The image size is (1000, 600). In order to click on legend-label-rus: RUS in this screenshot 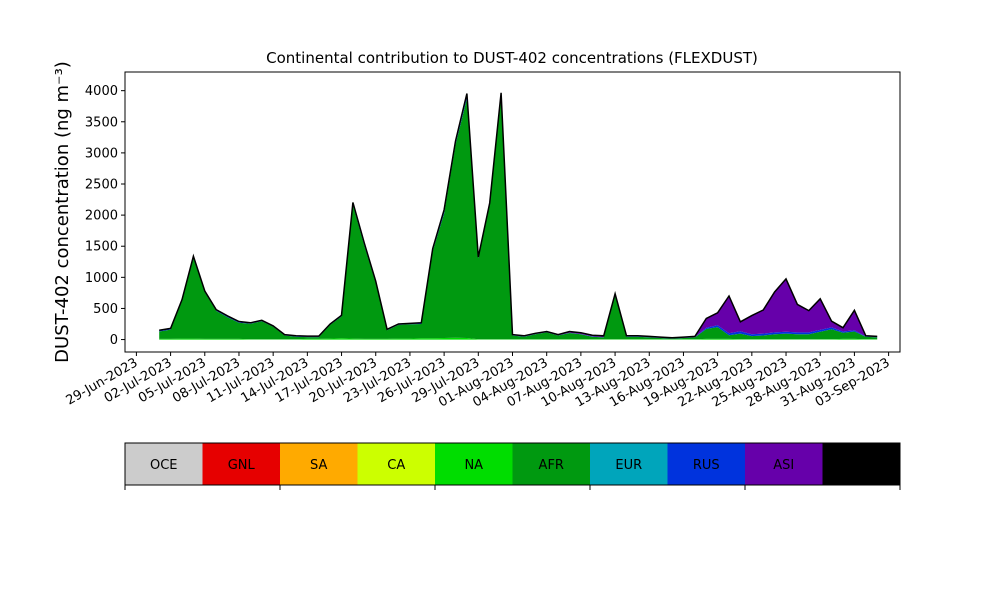, I will do `click(706, 465)`.